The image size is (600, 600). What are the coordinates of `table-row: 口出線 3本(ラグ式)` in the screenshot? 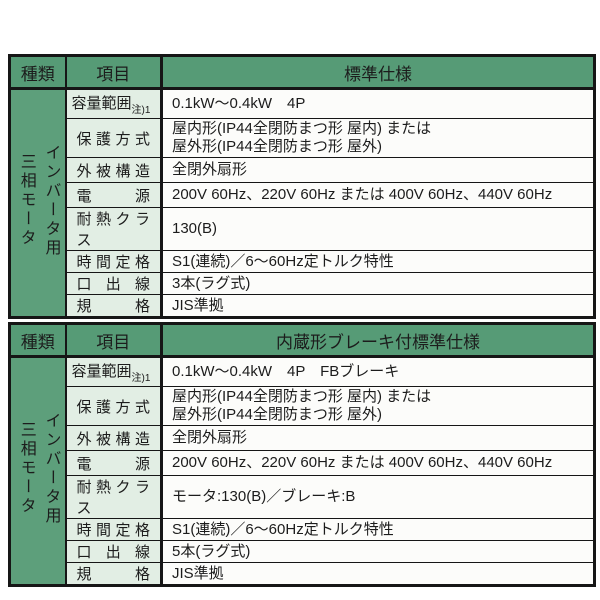 It's located at (302, 283).